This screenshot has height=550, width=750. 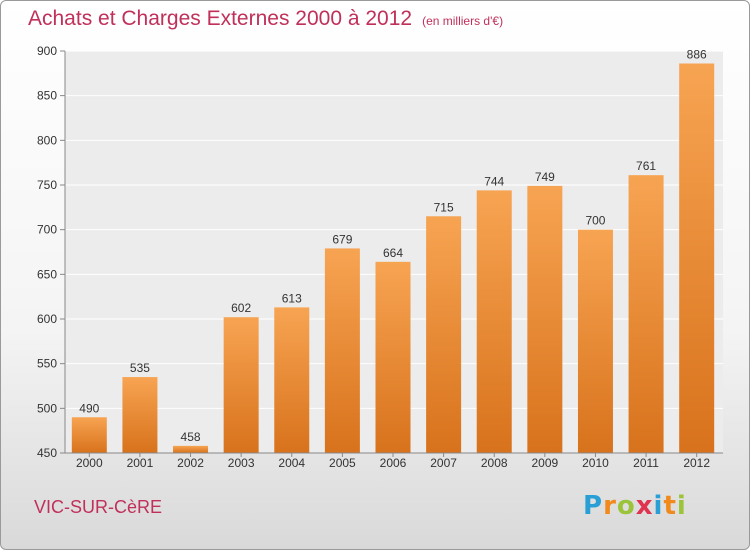 What do you see at coordinates (646, 463) in the screenshot?
I see `x-tick-label: 2011` at bounding box center [646, 463].